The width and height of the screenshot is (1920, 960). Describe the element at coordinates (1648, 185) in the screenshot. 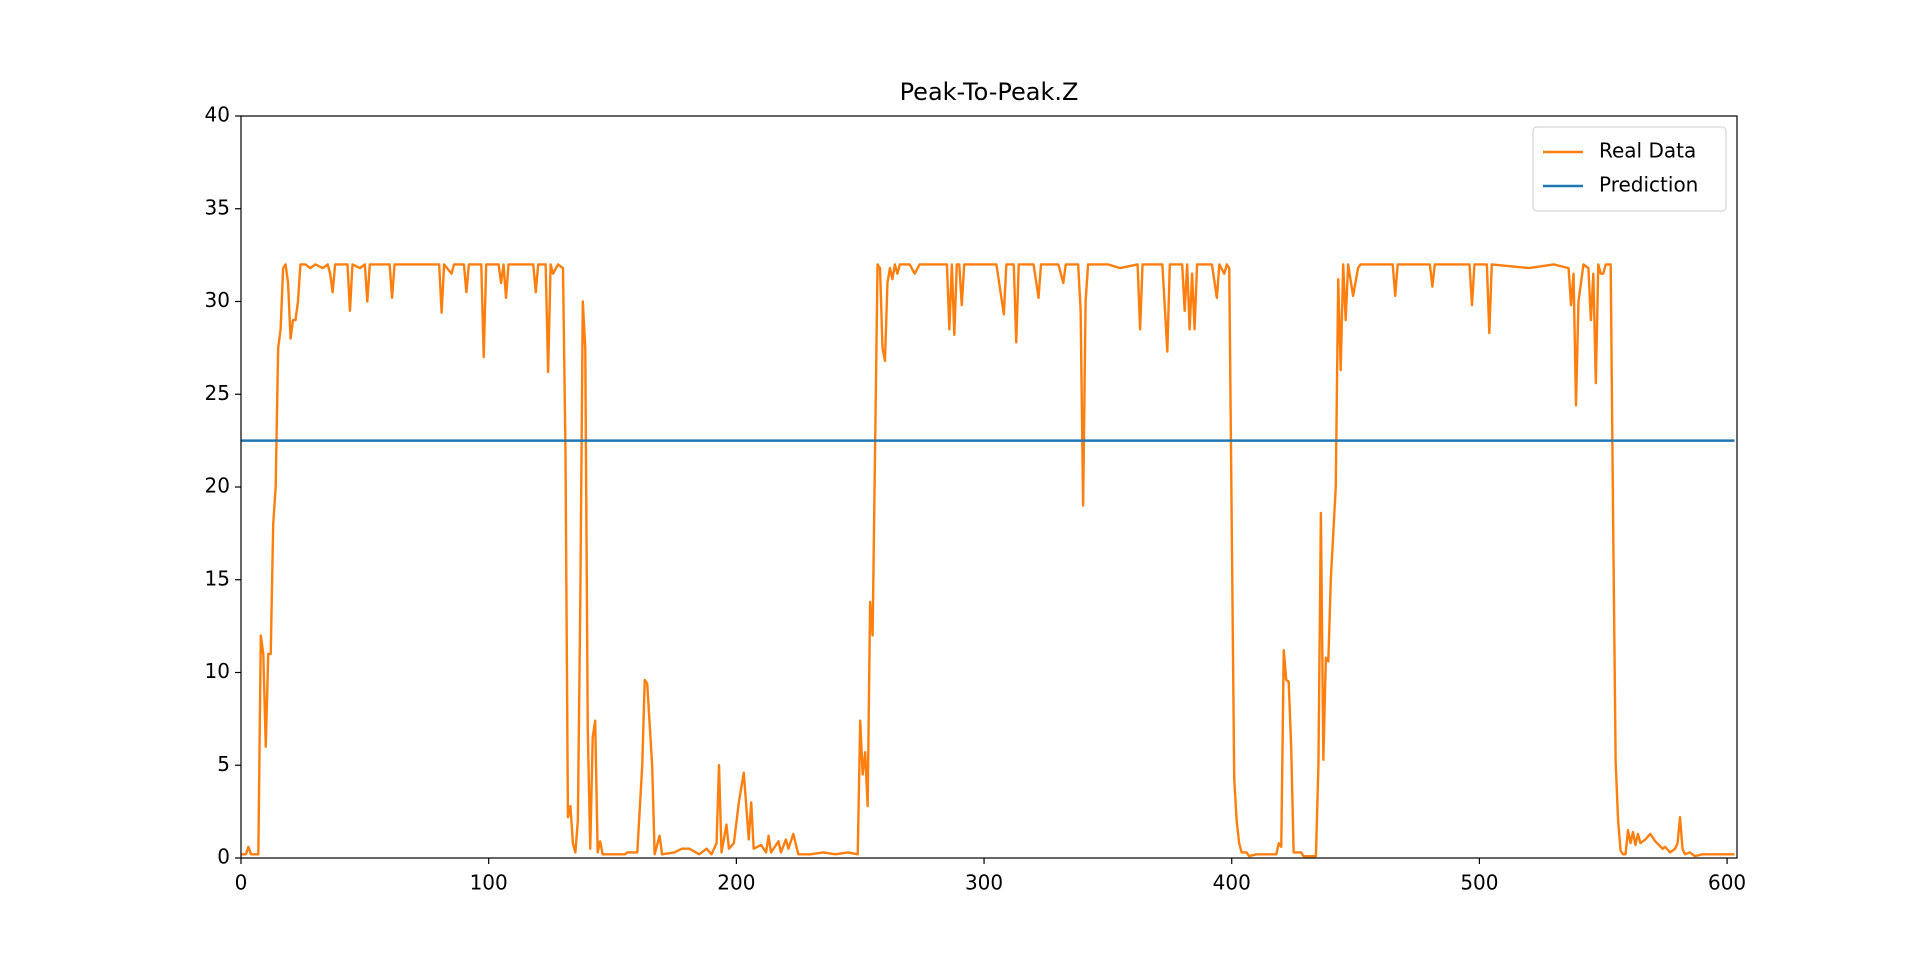

I see `legend-label: Prediction` at that location.